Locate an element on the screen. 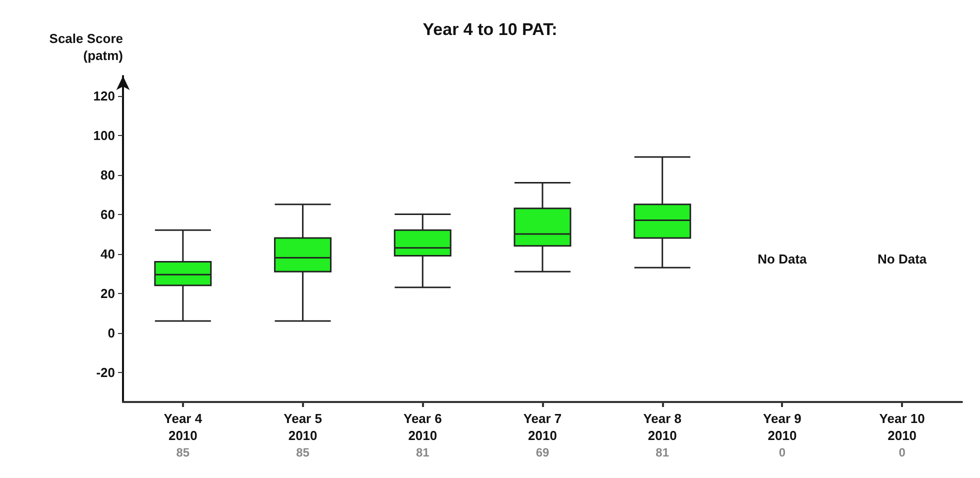 This screenshot has width=980, height=478. y-tick-label: 100 is located at coordinates (104, 135).